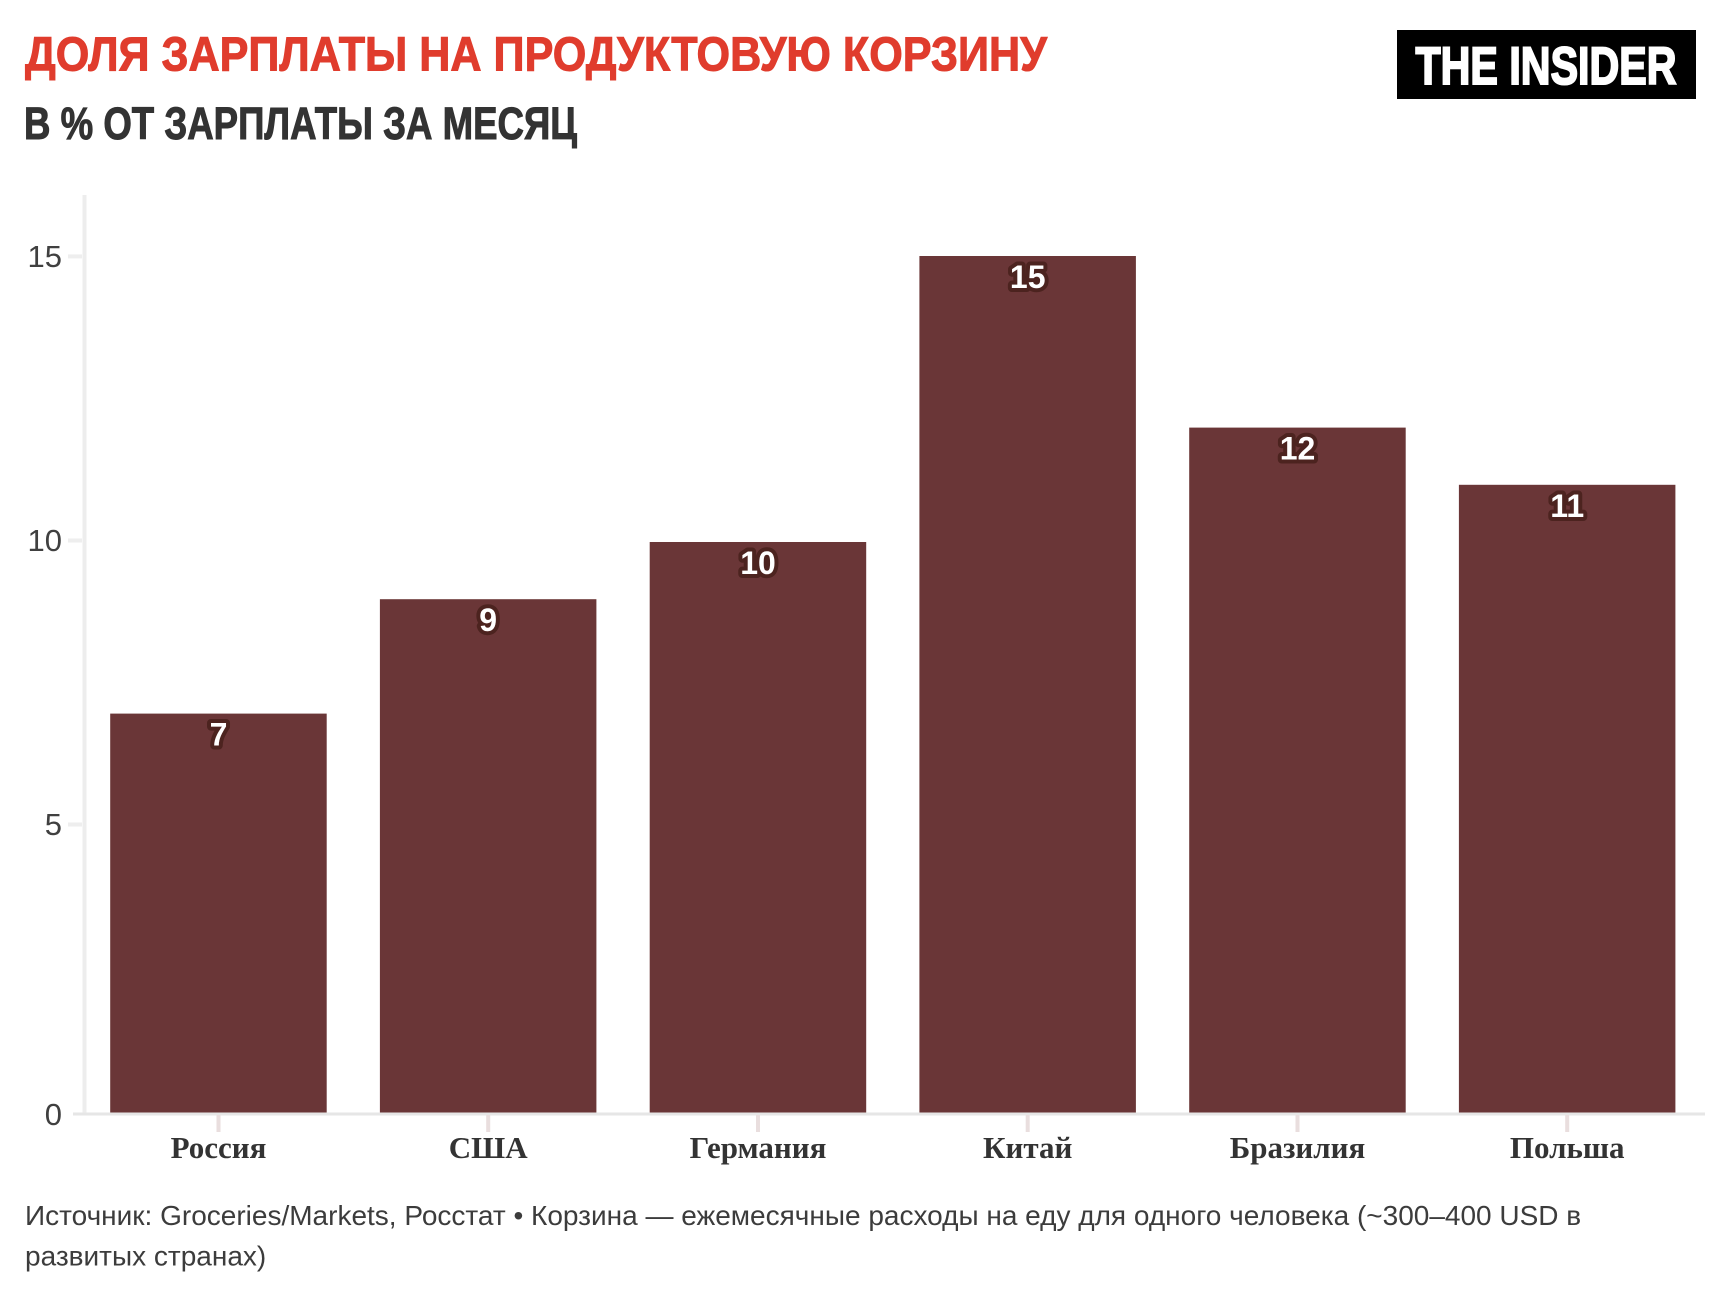 The height and width of the screenshot is (1296, 1732). Describe the element at coordinates (1298, 1147) in the screenshot. I see `svg-text: Бразилия` at that location.